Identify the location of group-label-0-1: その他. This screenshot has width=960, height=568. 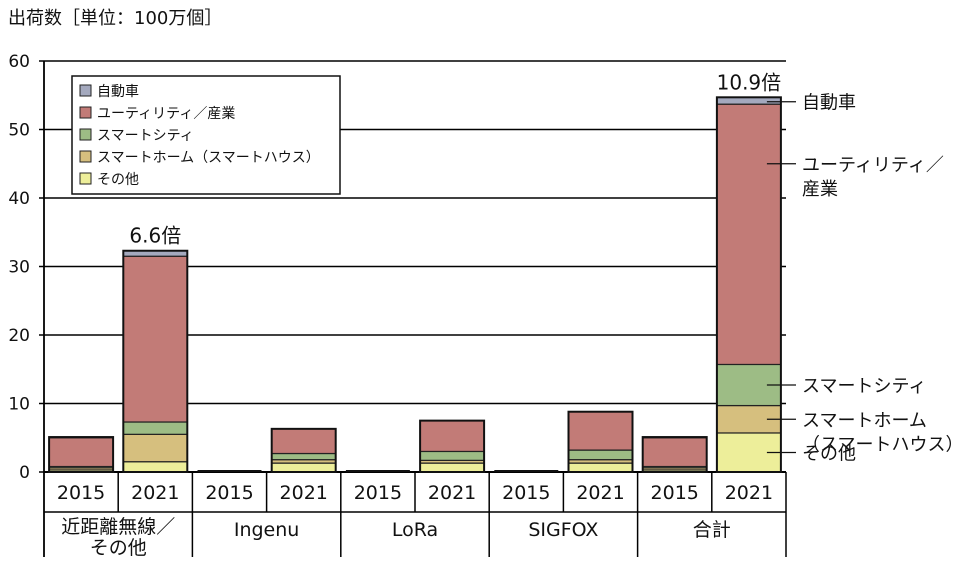
(118, 548).